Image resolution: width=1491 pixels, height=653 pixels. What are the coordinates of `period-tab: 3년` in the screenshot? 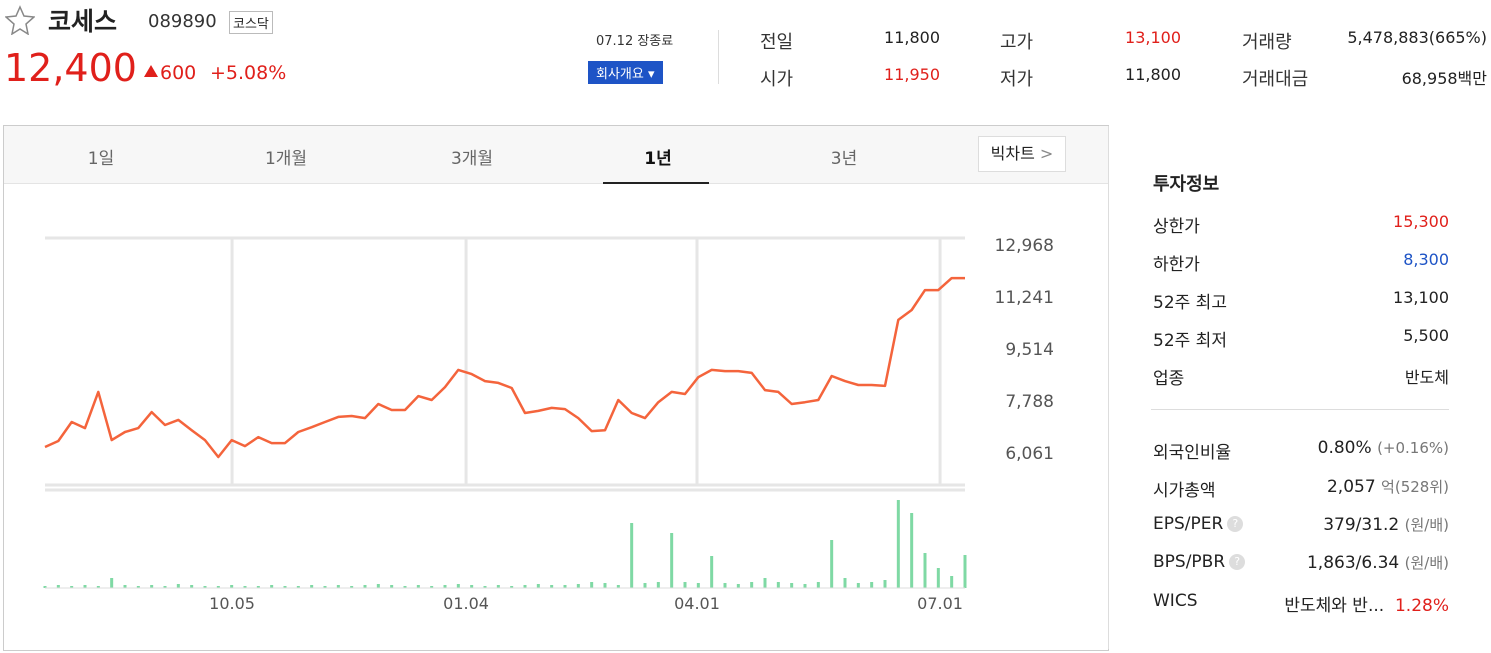 It's located at (844, 159).